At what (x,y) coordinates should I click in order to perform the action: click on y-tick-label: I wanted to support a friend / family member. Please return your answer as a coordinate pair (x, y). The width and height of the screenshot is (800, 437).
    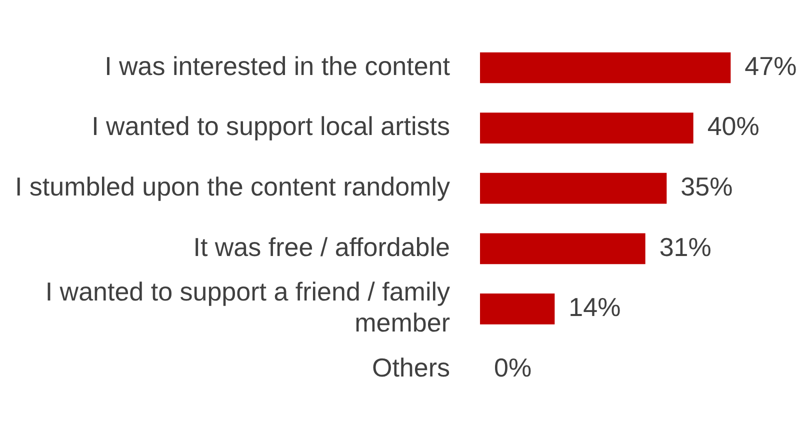
    Looking at the image, I should click on (247, 307).